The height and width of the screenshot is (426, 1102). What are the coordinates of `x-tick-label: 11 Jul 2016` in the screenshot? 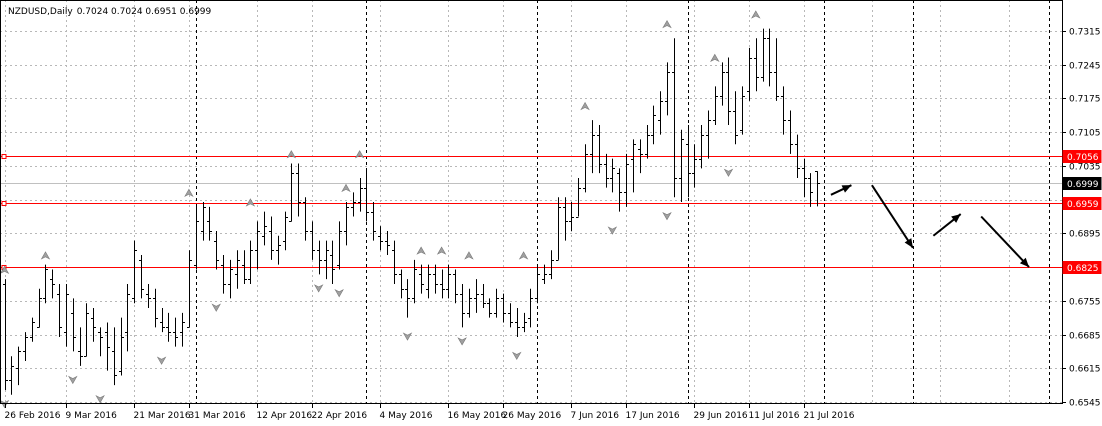 It's located at (774, 416).